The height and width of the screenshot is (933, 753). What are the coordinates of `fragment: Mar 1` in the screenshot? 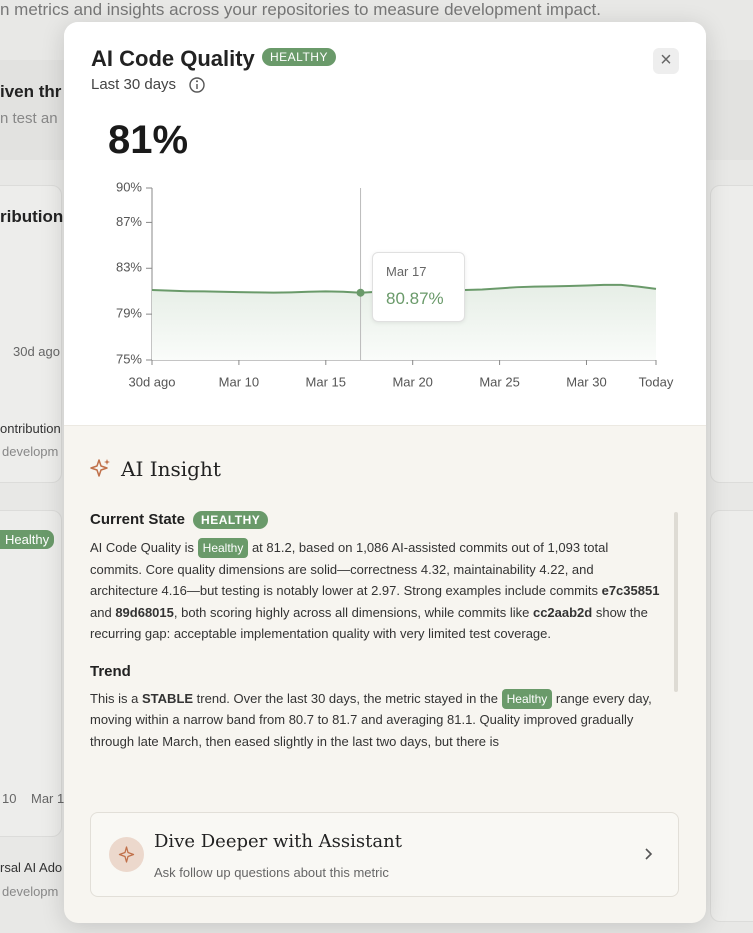 It's located at (48, 798).